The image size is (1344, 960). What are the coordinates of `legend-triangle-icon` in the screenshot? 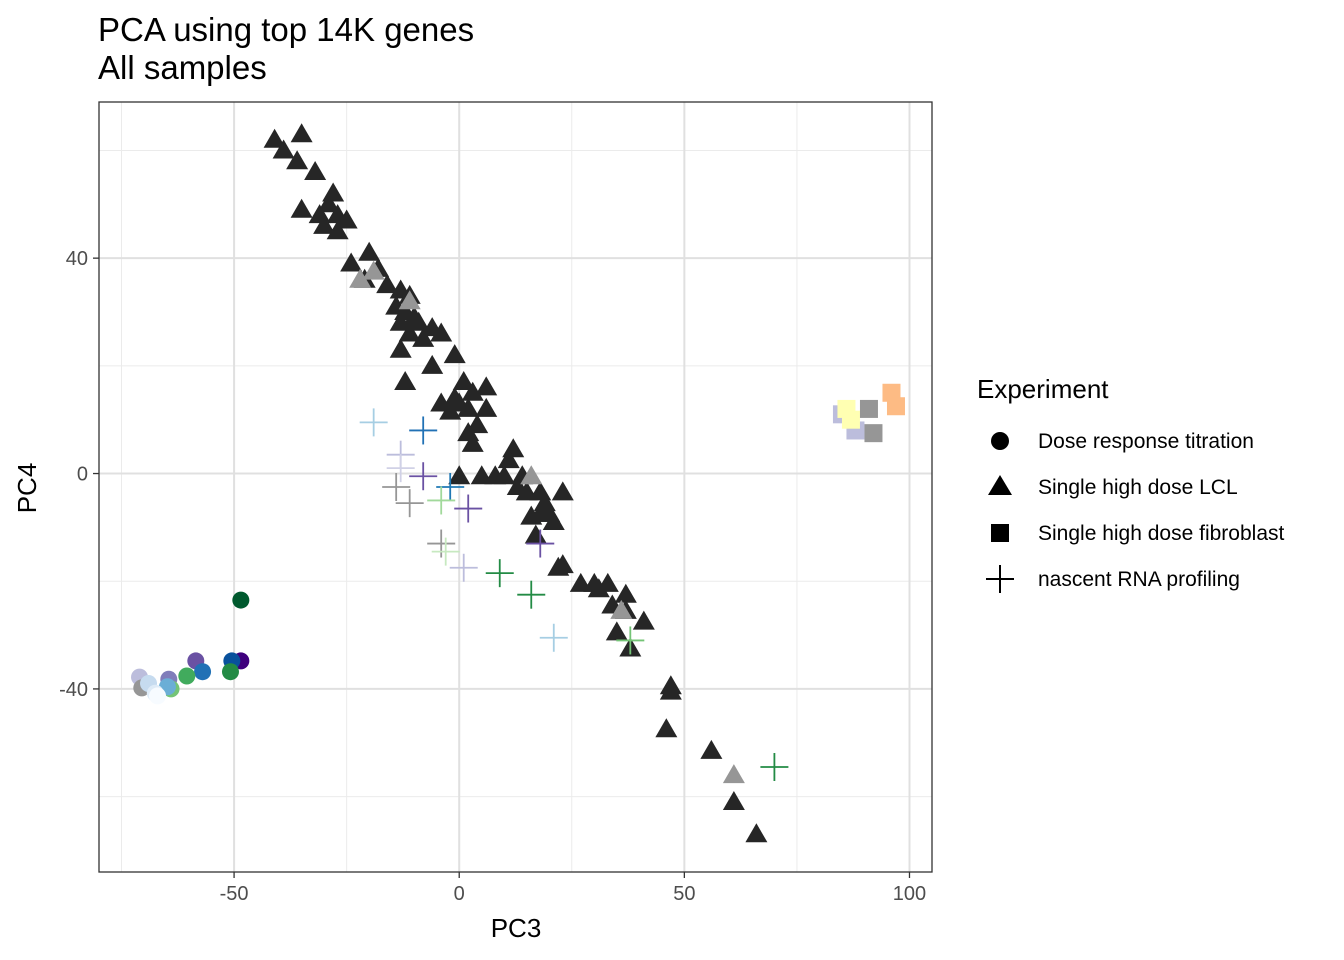 It's located at (1000, 485).